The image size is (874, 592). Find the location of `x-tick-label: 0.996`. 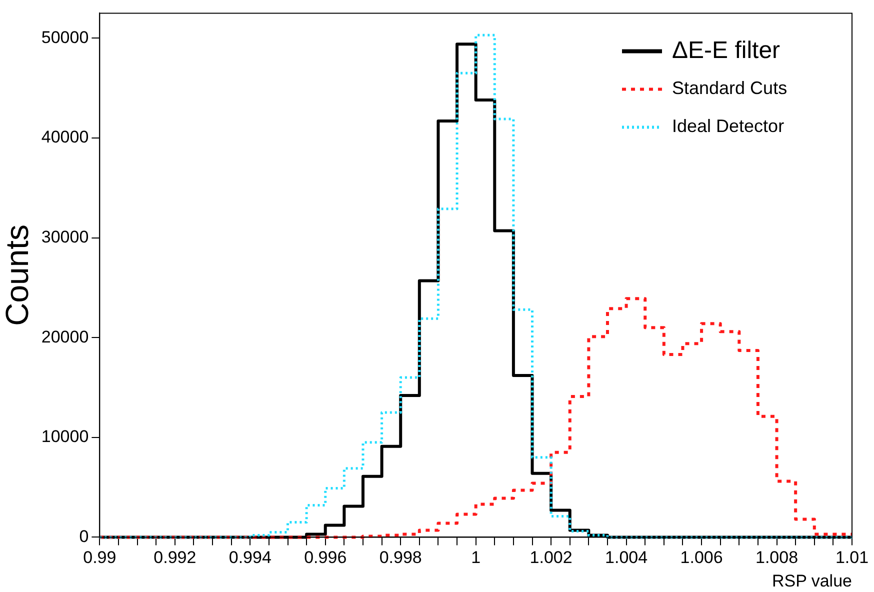

x-tick-label: 0.996 is located at coordinates (325, 558).